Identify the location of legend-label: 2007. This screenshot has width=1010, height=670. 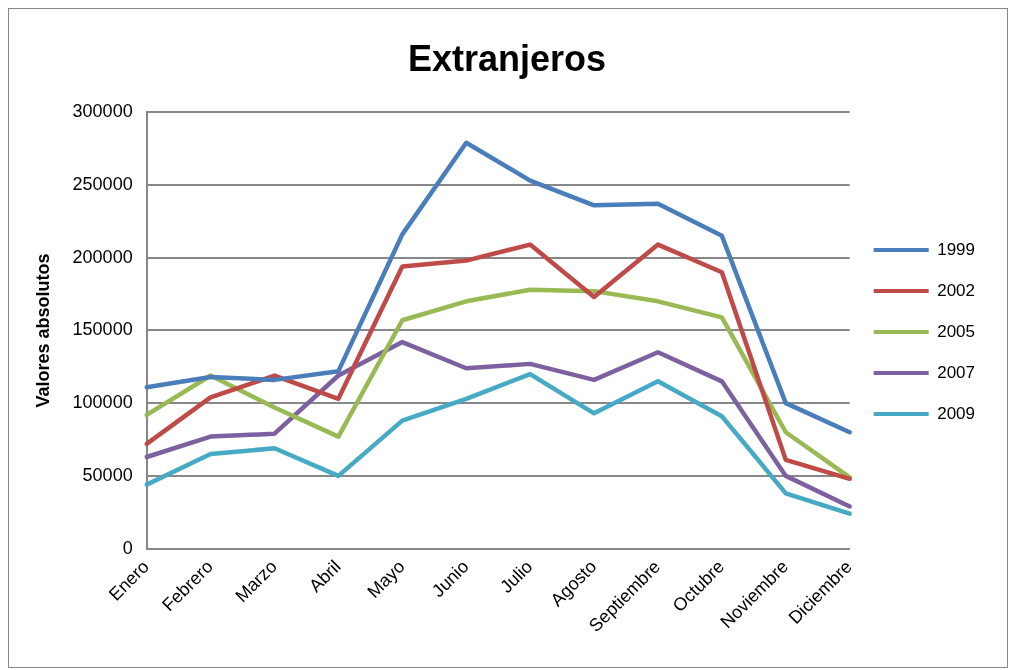
(956, 372).